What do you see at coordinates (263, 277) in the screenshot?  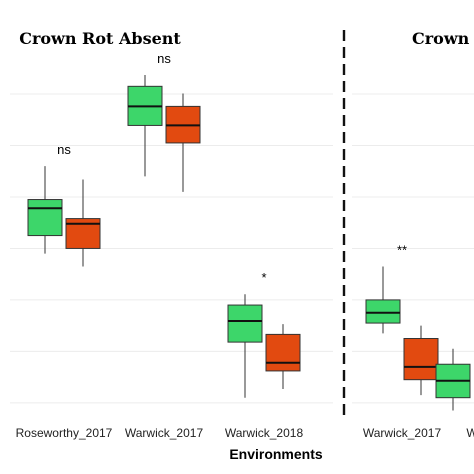 I see `significance-label: *` at bounding box center [263, 277].